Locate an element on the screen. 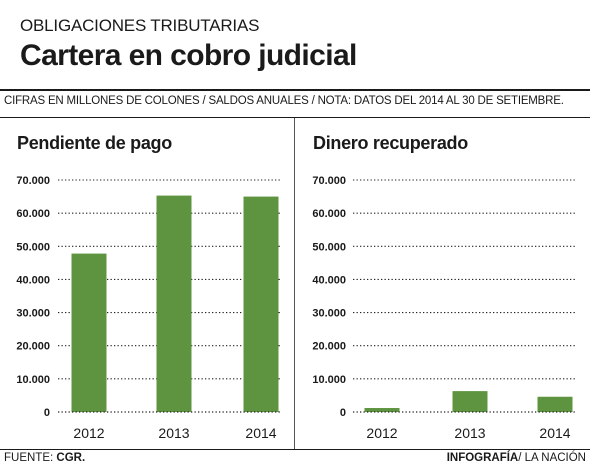 This screenshot has height=468, width=590. chart-title-recuperado: Dinero recuperado is located at coordinates (390, 143).